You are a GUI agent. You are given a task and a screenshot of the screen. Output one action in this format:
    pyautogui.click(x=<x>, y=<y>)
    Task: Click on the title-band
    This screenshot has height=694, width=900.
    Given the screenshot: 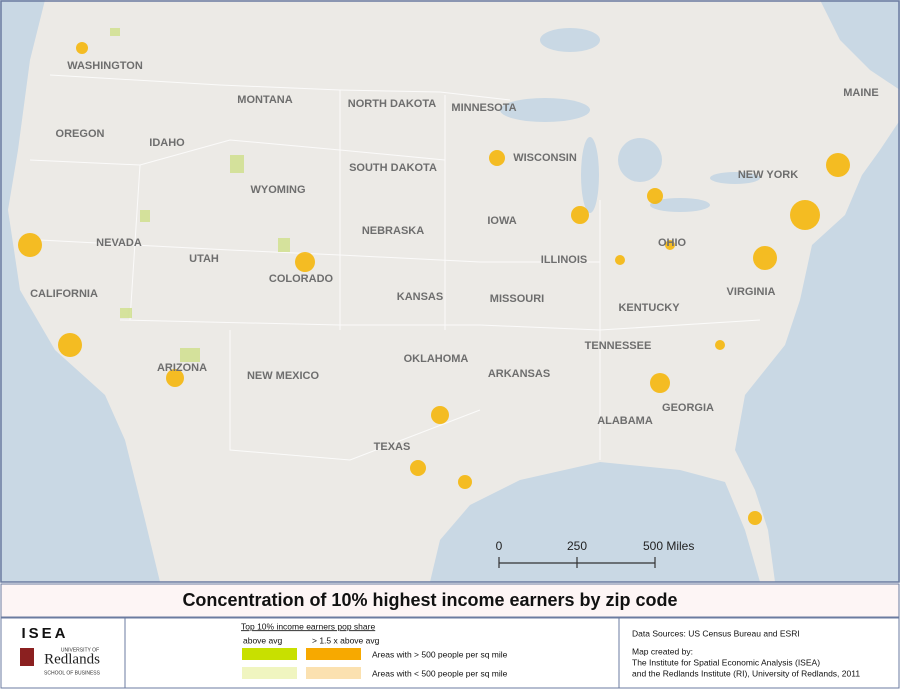 What is the action you would take?
    pyautogui.click(x=450, y=600)
    